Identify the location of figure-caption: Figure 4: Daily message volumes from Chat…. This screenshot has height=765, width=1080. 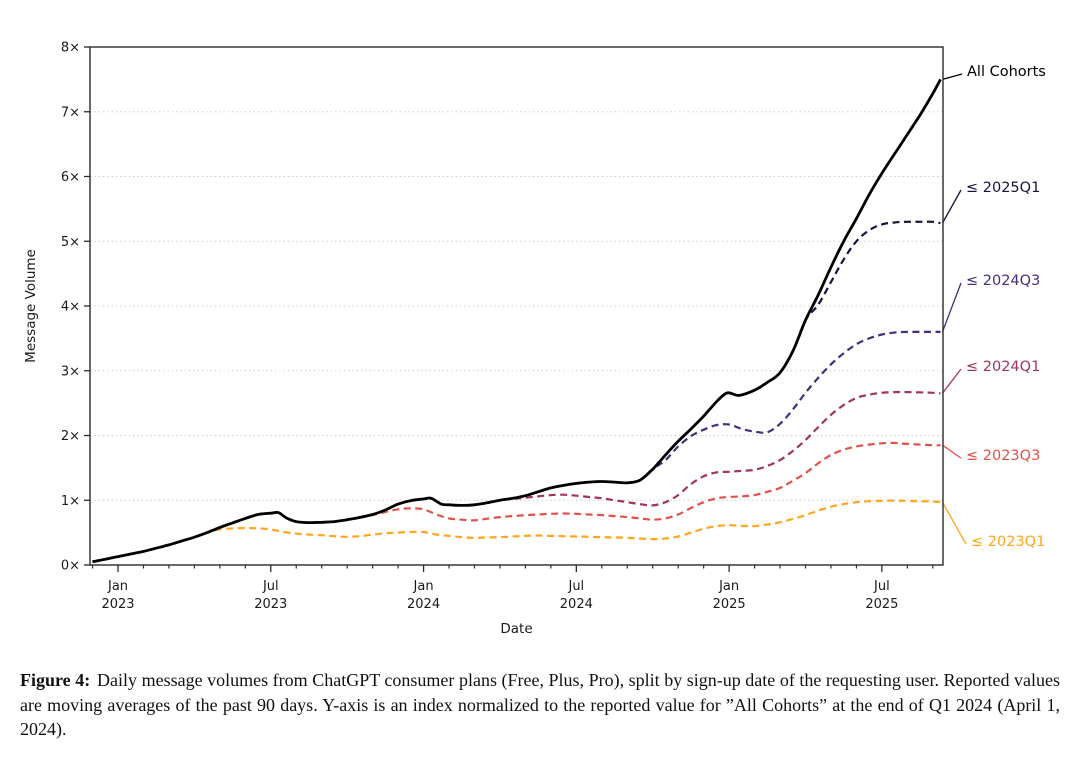
(540, 705).